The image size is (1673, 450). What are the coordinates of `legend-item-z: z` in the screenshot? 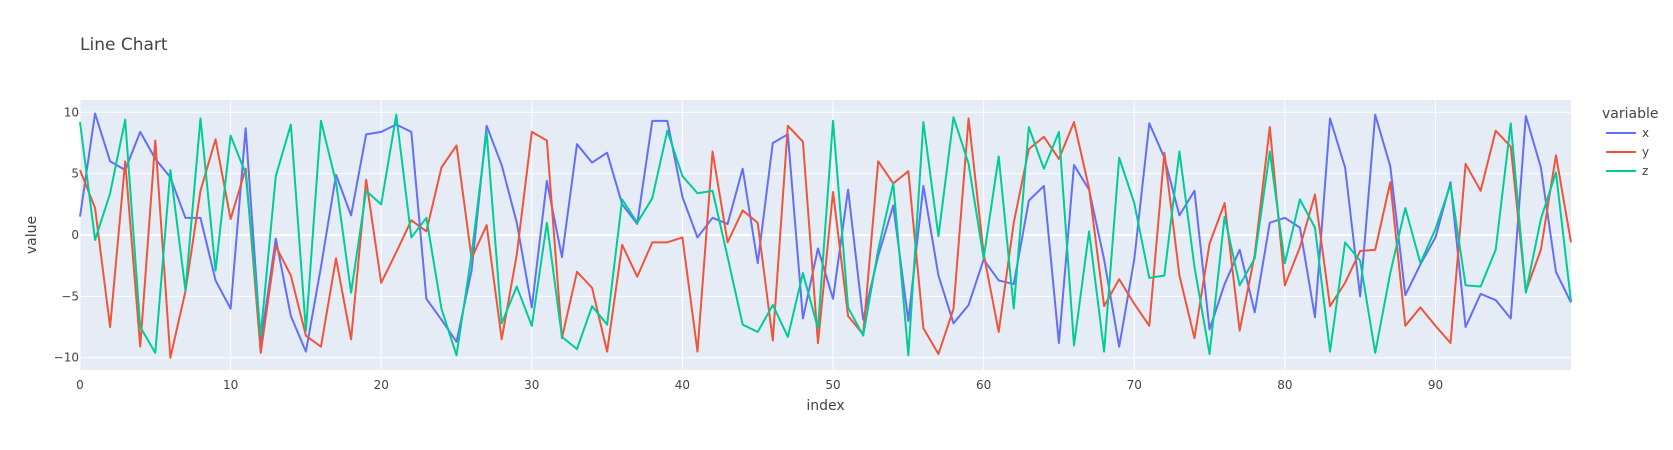 It's located at (1627, 171).